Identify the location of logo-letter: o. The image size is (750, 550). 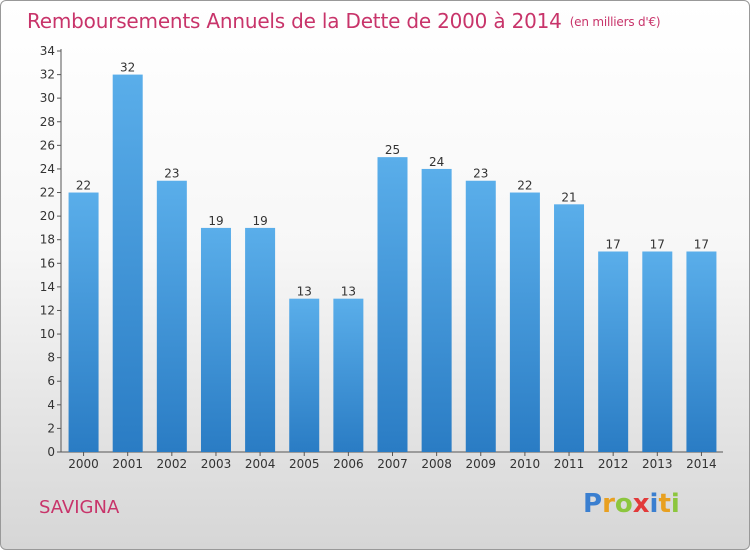
(623, 504).